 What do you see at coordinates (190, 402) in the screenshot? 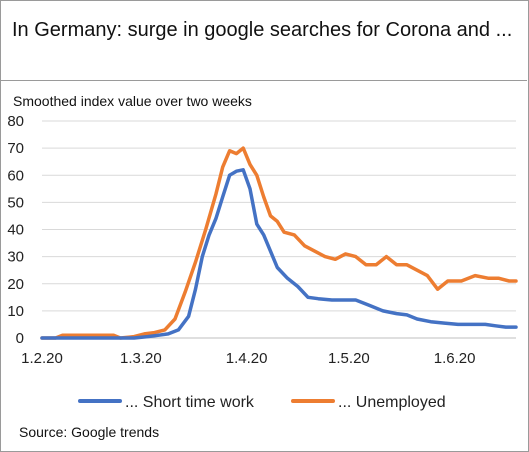
I see `legend-label: ... Short time work` at bounding box center [190, 402].